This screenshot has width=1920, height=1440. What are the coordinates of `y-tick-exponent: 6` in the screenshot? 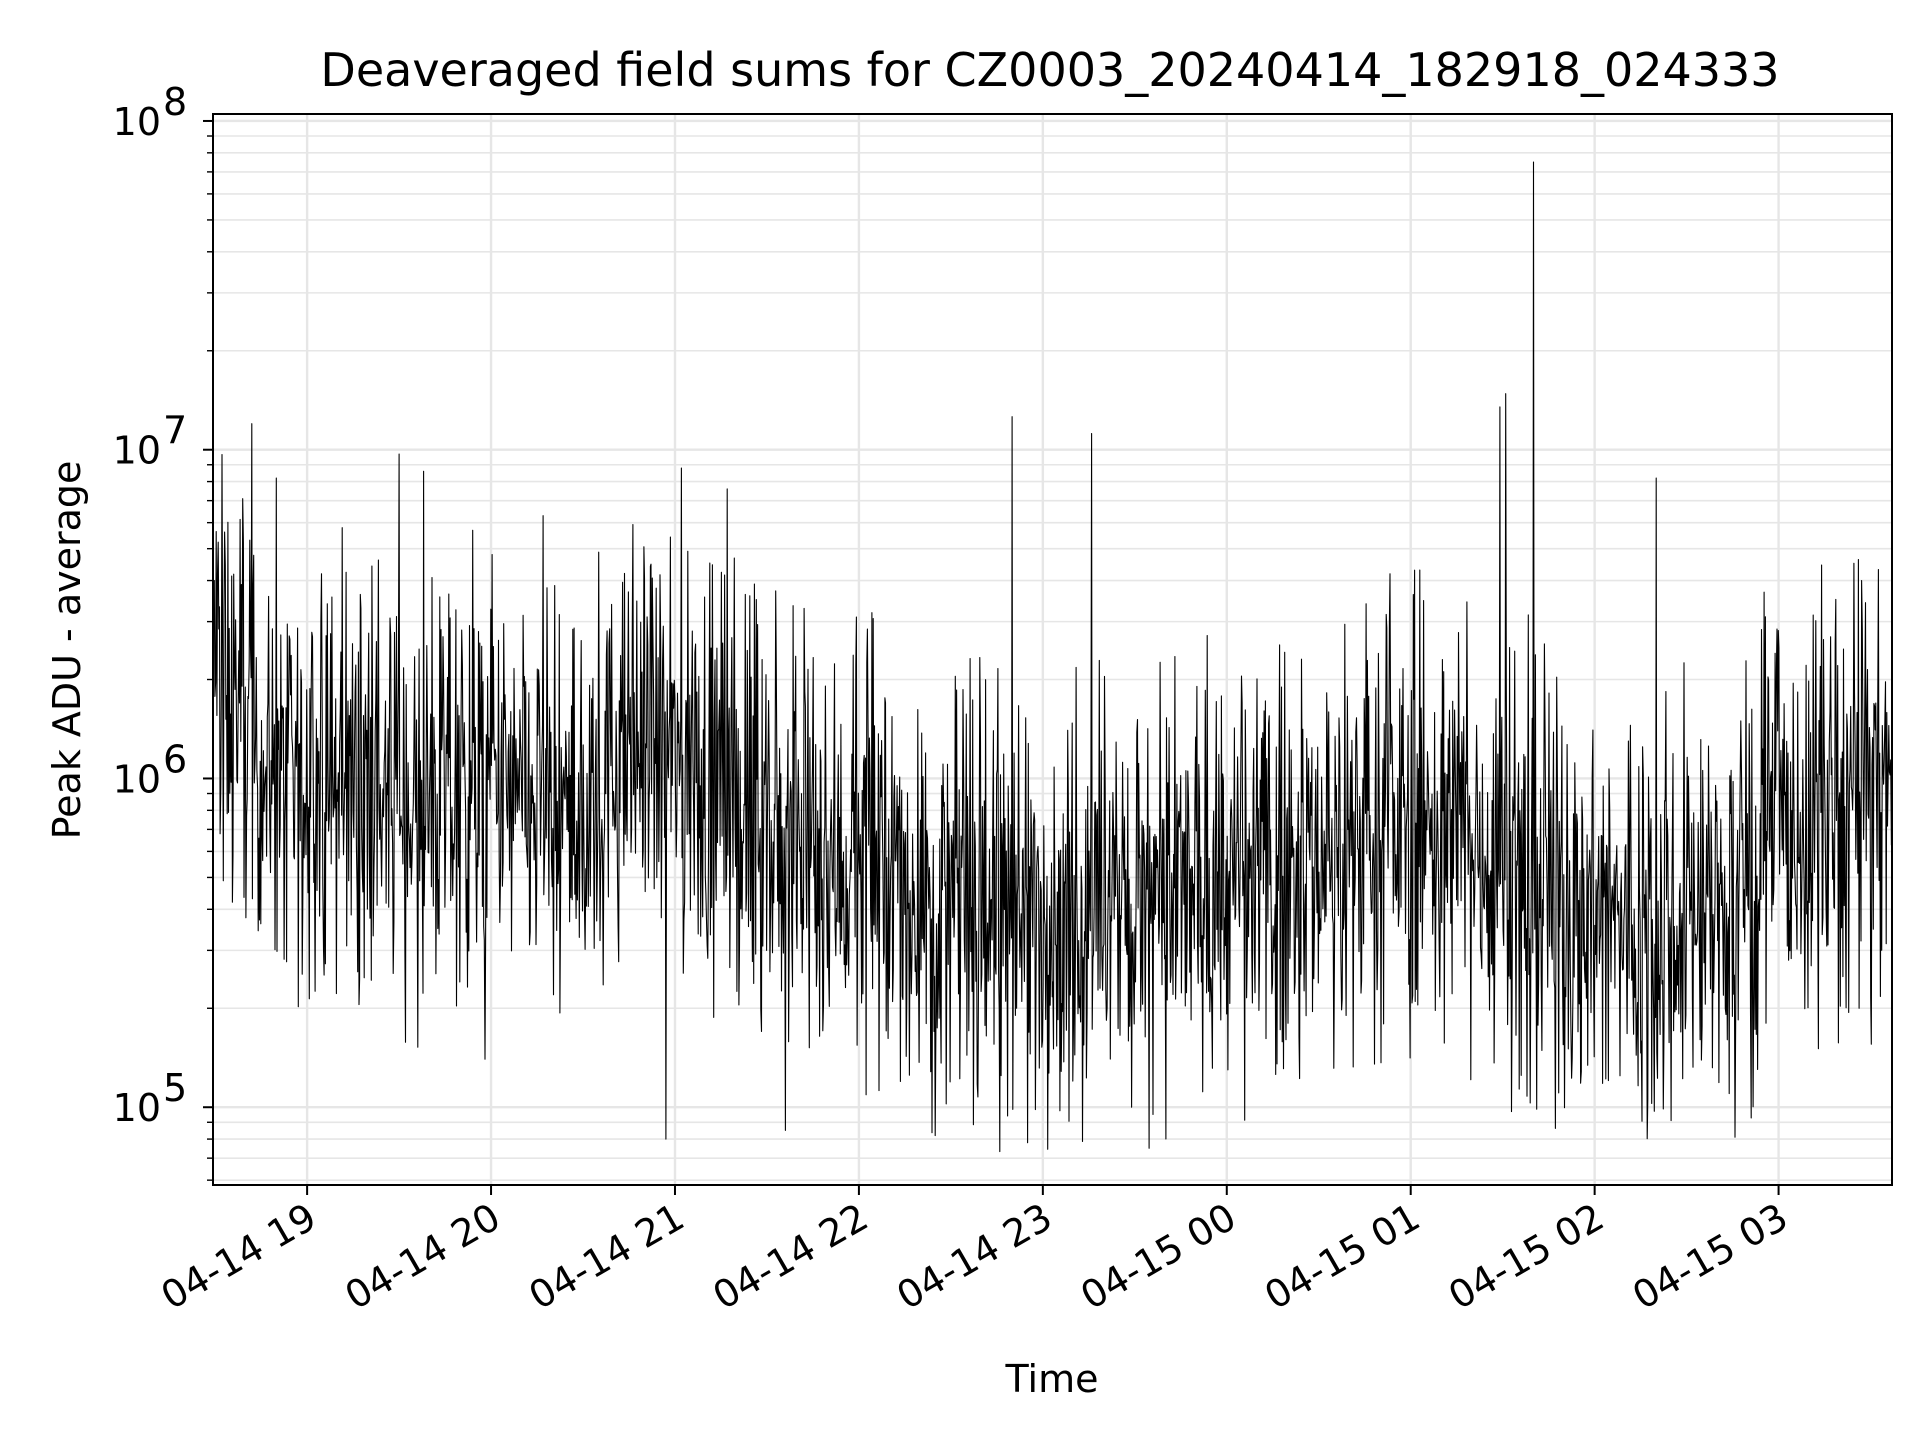 It's located at (175, 759).